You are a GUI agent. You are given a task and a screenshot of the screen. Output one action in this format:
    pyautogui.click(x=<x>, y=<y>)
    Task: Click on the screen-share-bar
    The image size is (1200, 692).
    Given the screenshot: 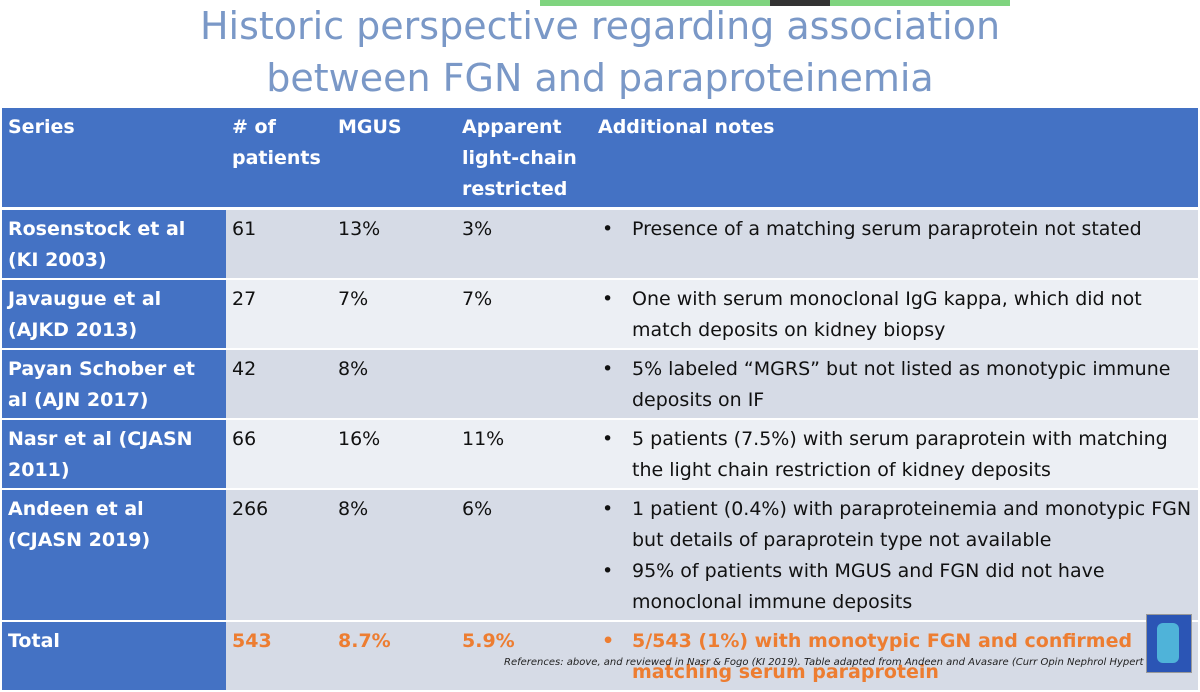 What is the action you would take?
    pyautogui.click(x=775, y=3)
    